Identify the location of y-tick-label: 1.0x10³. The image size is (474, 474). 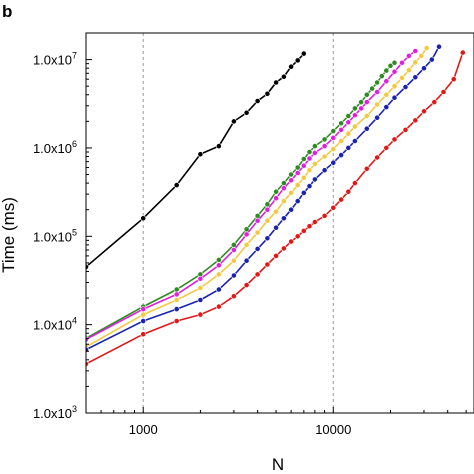
(55, 412).